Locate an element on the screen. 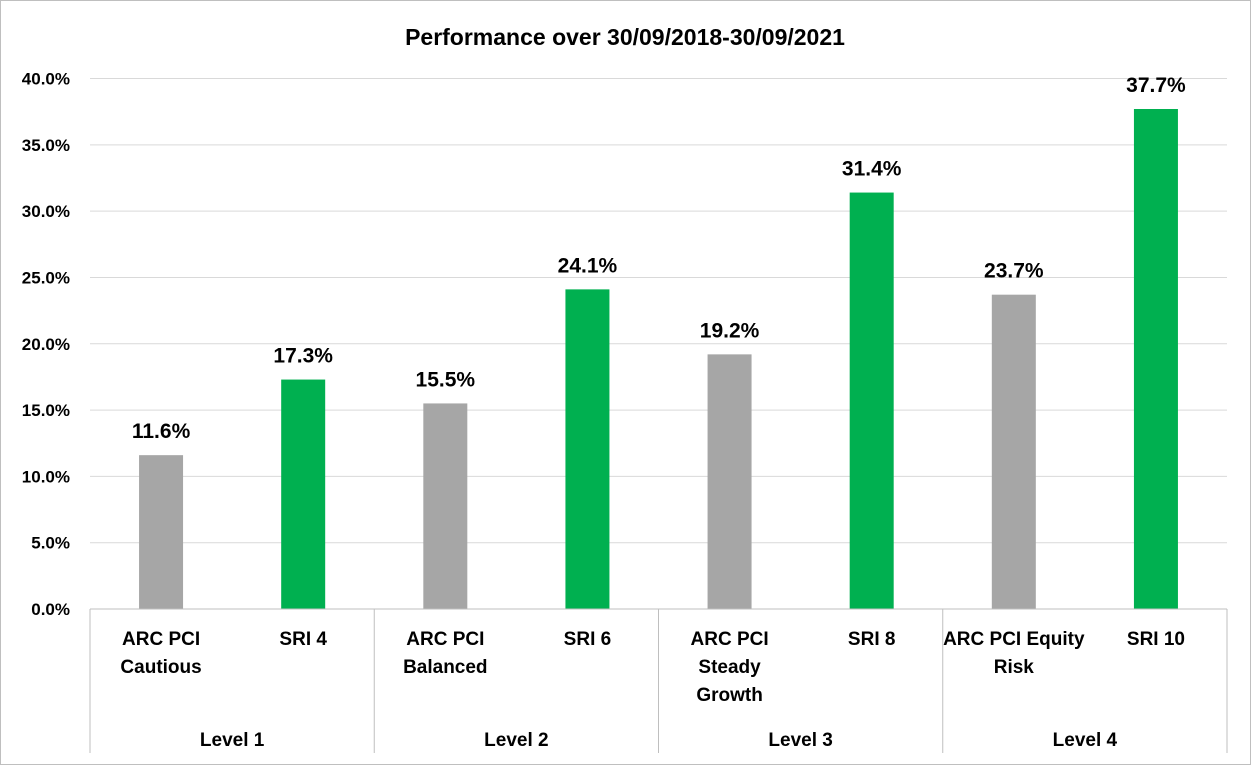  y-tick-label: 0.0% is located at coordinates (50, 609).